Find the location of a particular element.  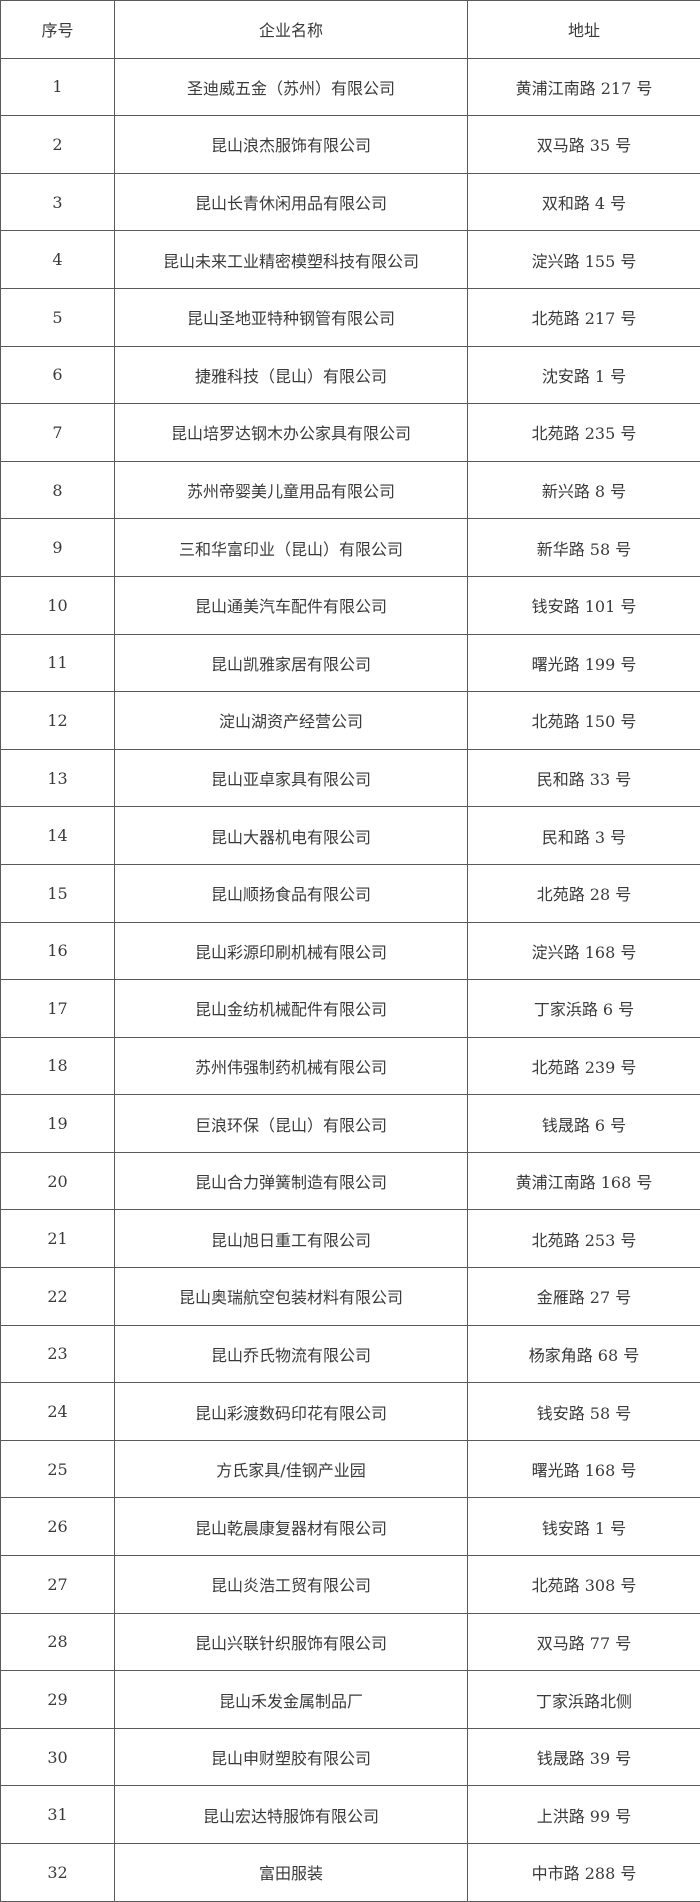

cell-address: 丁家浜路 6 号 is located at coordinates (583, 1008).